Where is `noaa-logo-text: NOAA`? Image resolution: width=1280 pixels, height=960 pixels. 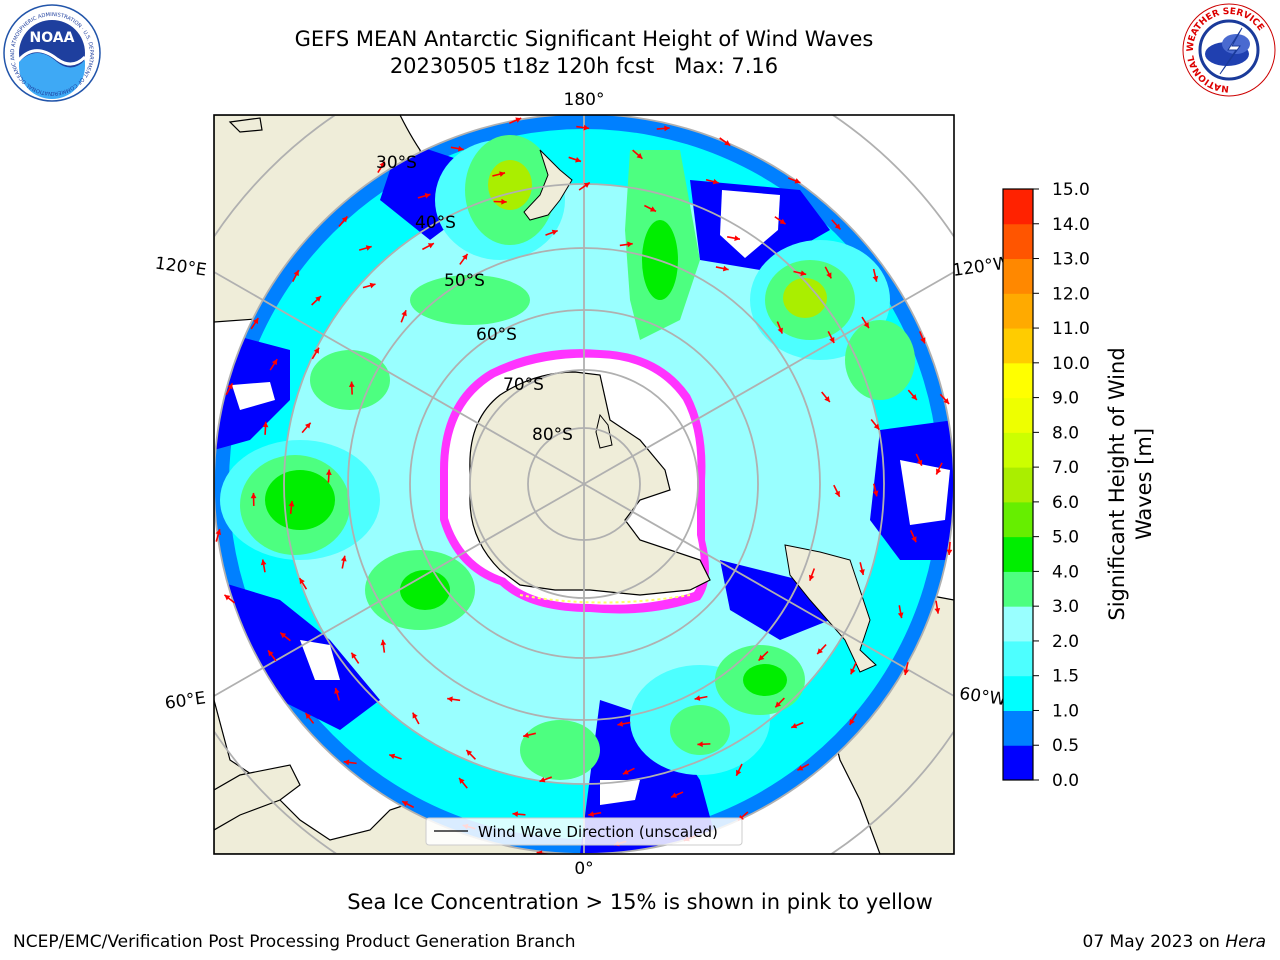
noaa-logo-text: NOAA is located at coordinates (52, 38).